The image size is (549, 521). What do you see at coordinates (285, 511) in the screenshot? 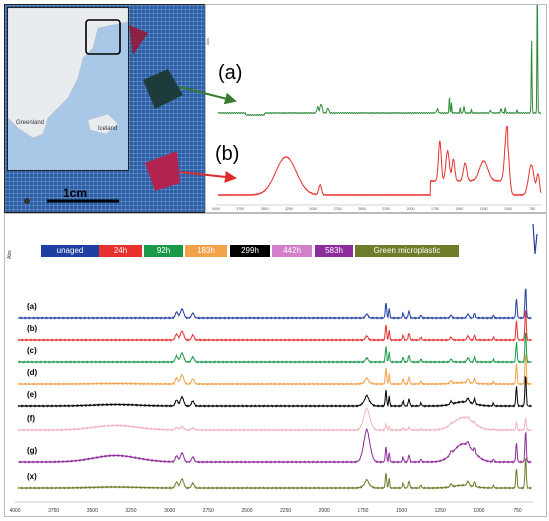
I see `x-tick-label: 2250` at bounding box center [285, 511].